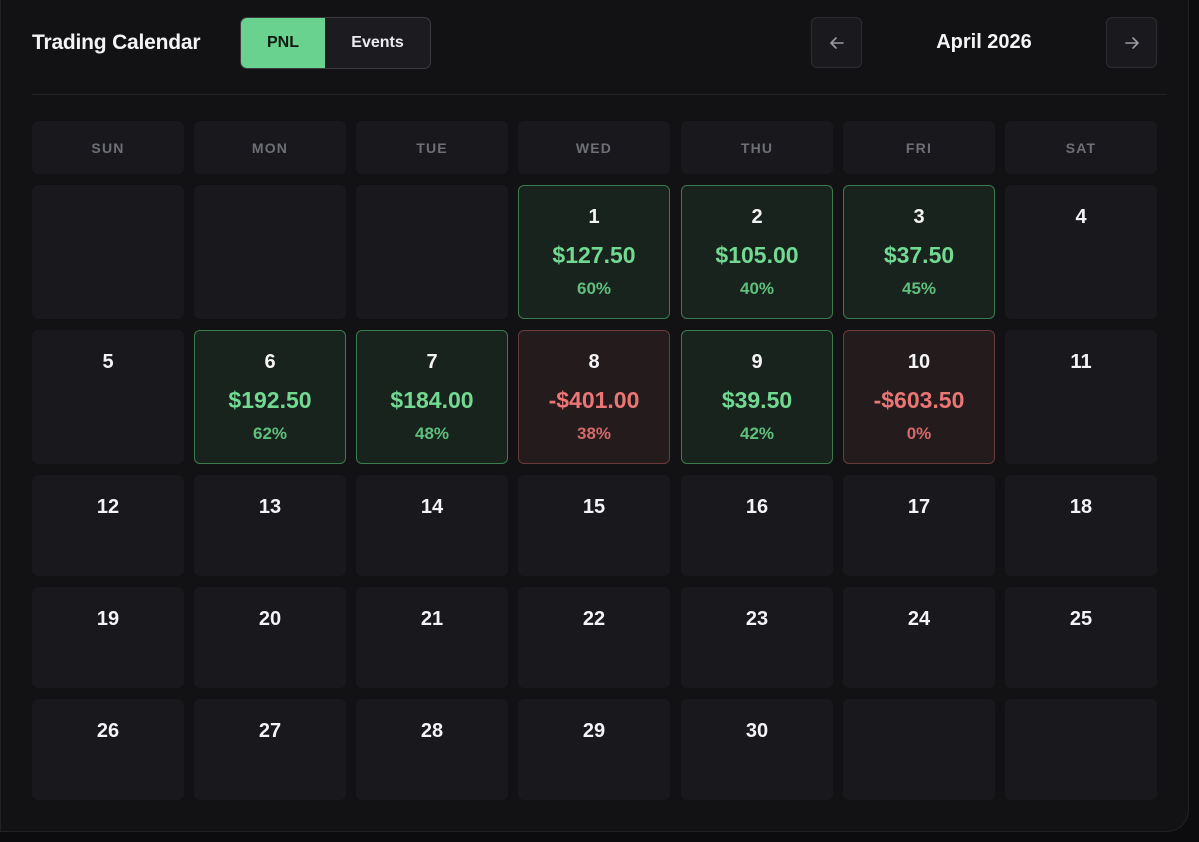 The height and width of the screenshot is (842, 1199). Describe the element at coordinates (757, 362) in the screenshot. I see `day-number: 9` at that location.